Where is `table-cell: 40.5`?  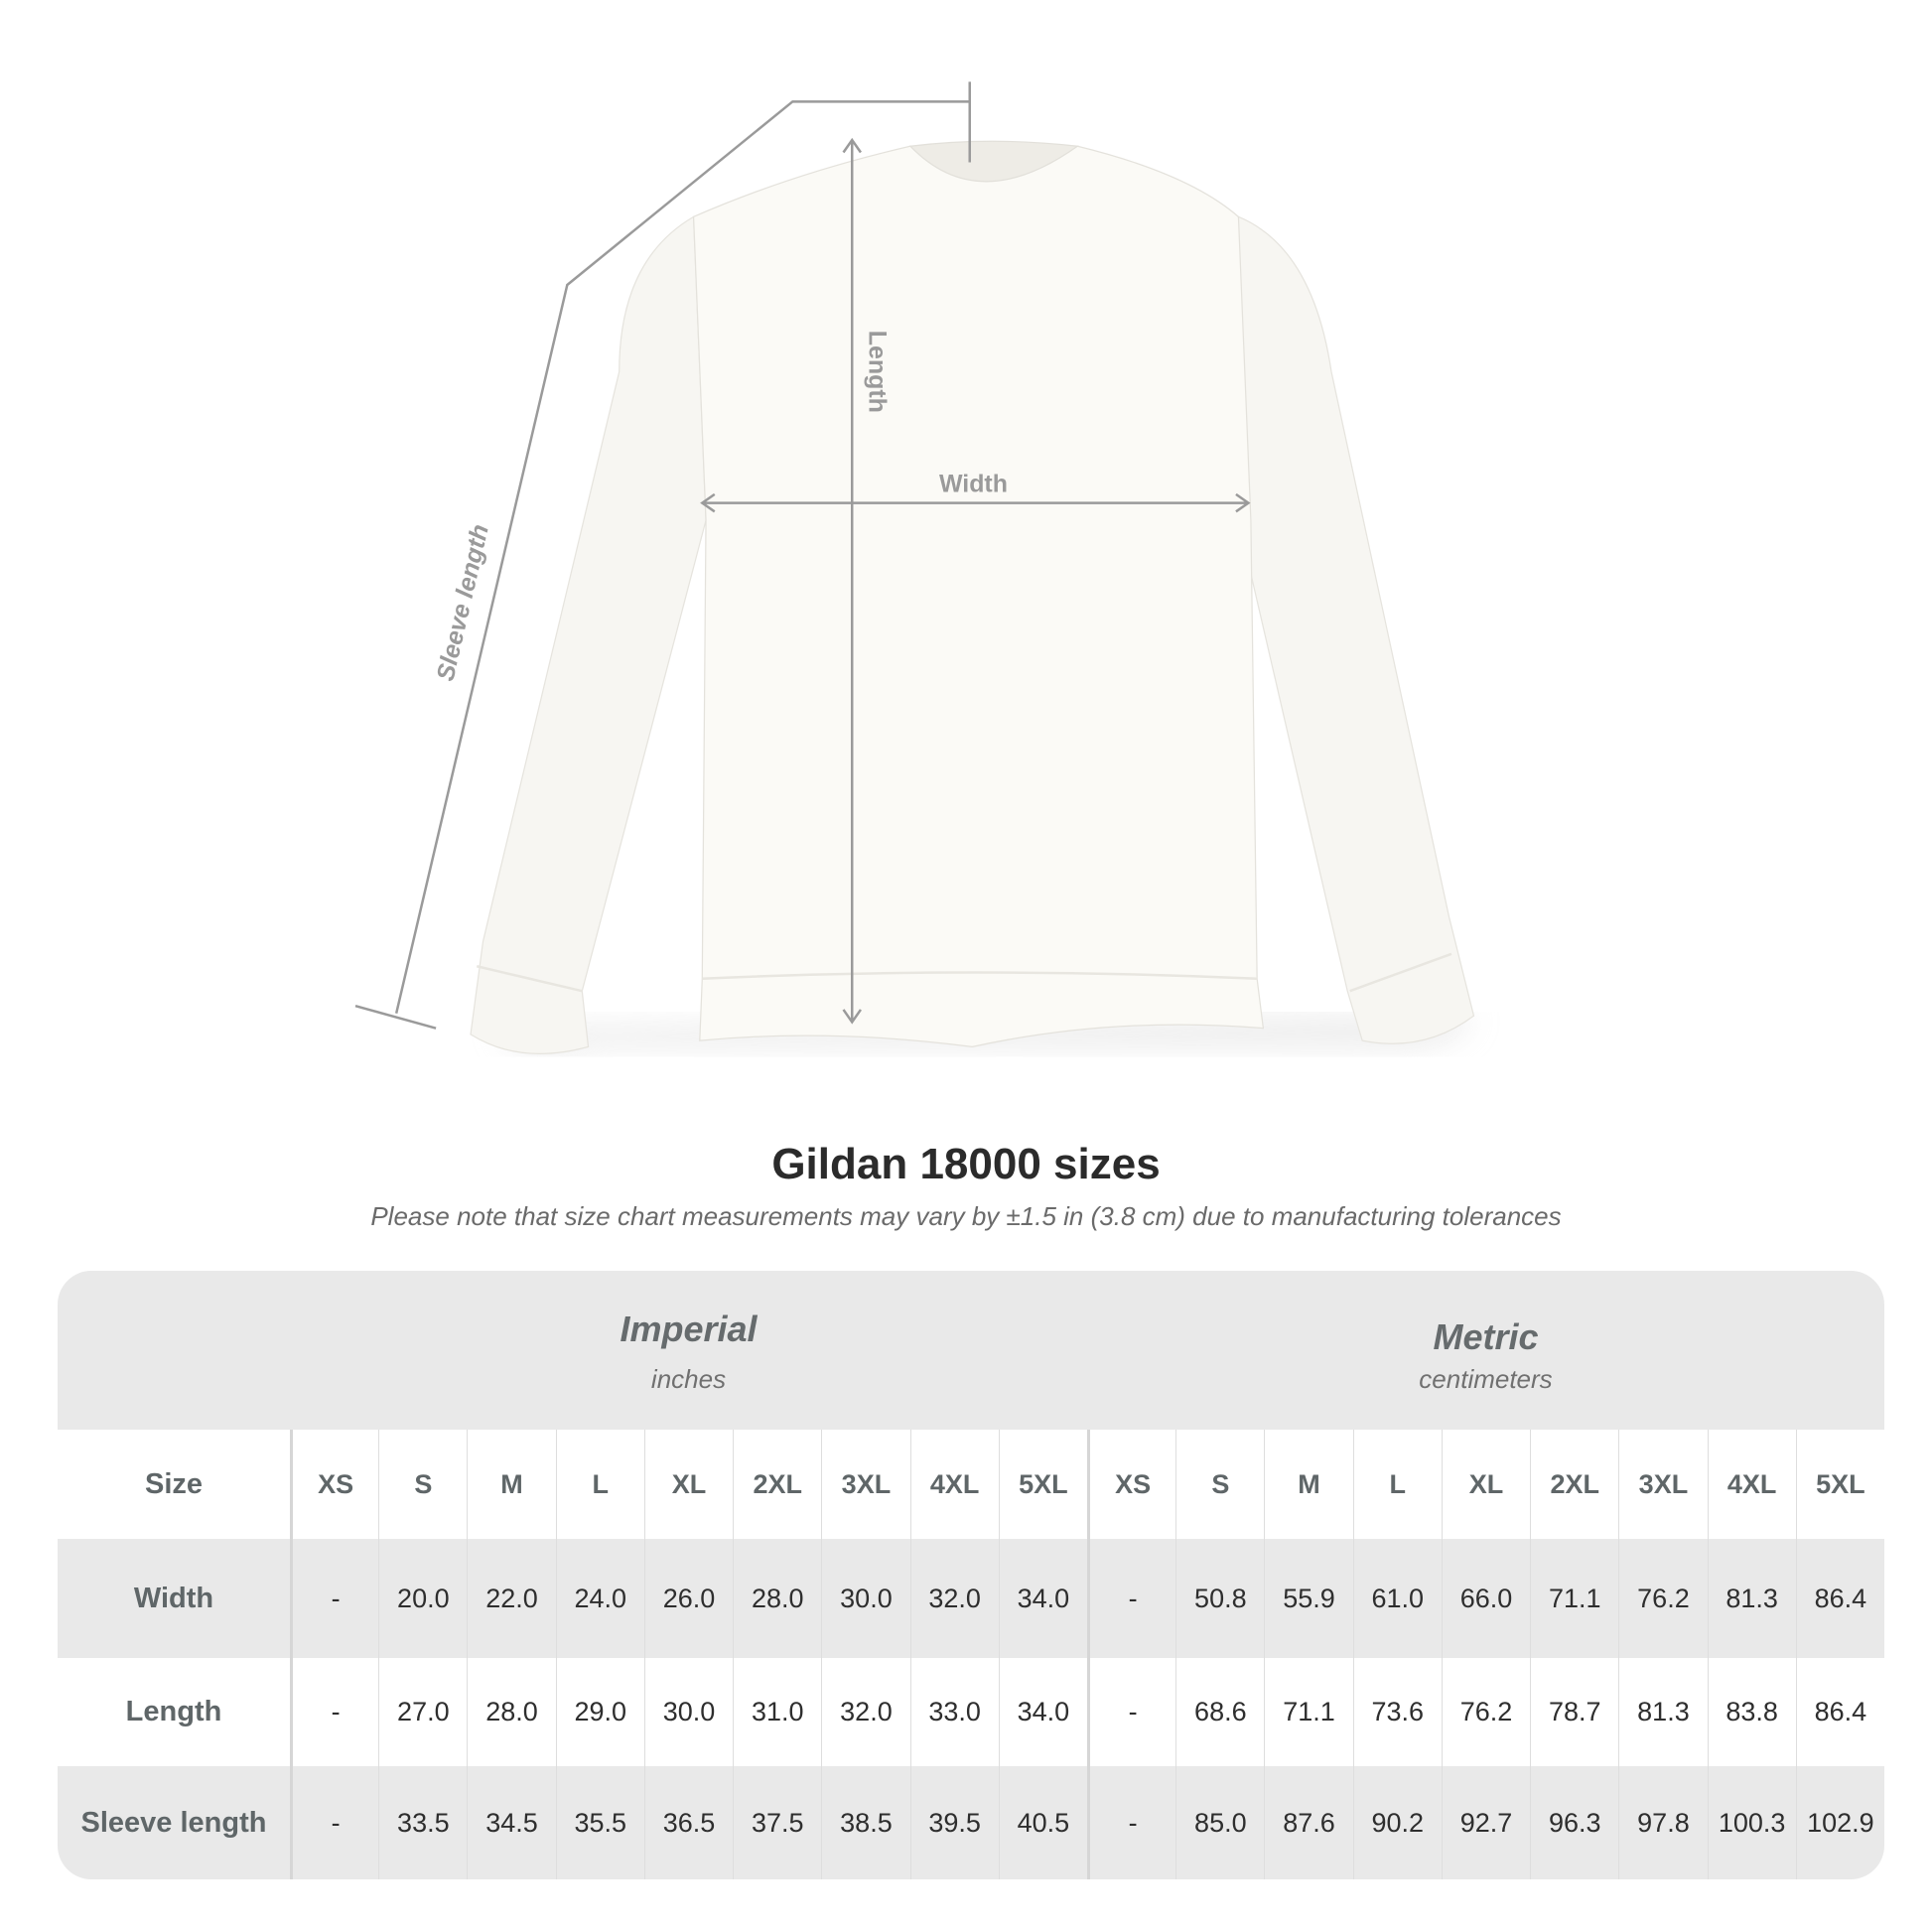
table-cell: 40.5 is located at coordinates (1042, 1823).